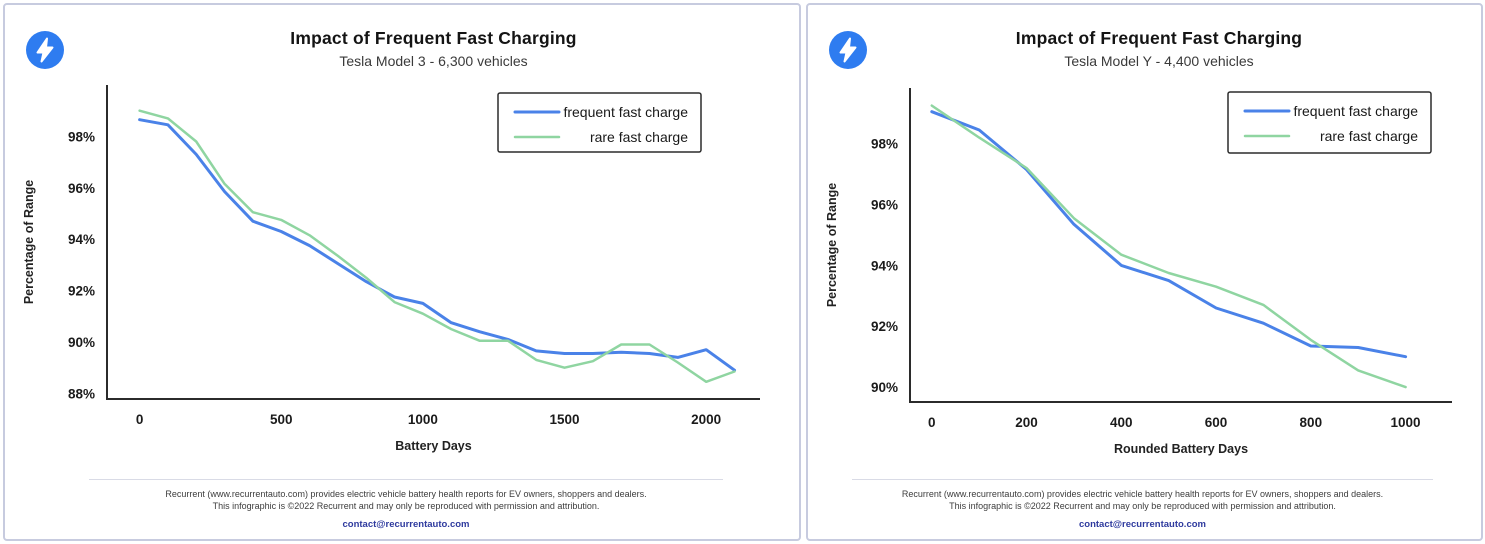  I want to click on x-tick-label: 1500, so click(565, 419).